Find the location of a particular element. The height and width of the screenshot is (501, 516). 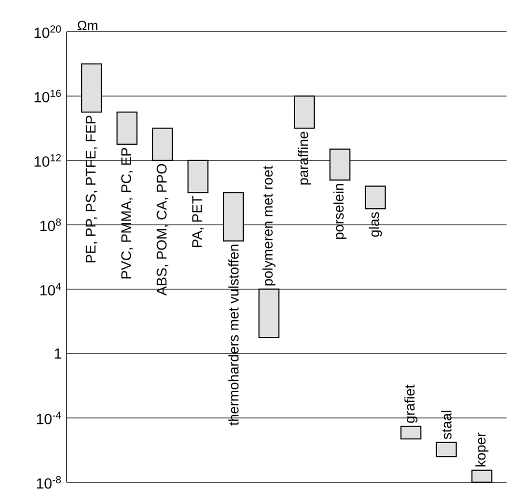

x-tick-label: grafiet is located at coordinates (411, 403).